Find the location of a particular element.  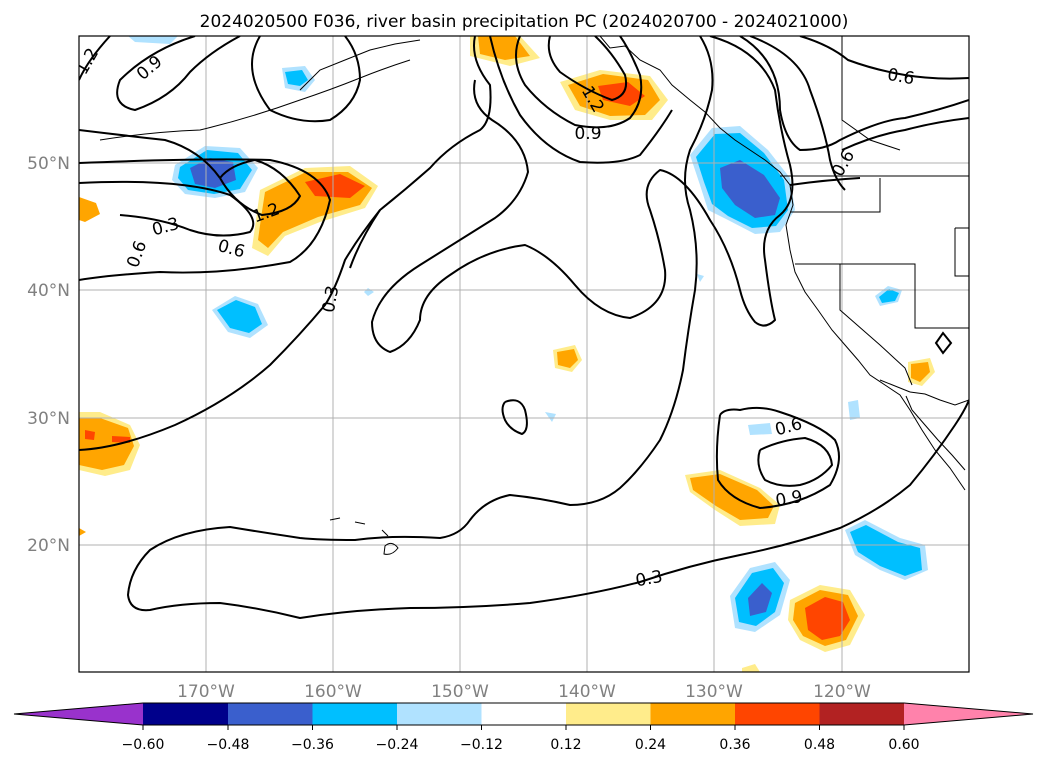

contour-label: 0.9 is located at coordinates (587, 134).